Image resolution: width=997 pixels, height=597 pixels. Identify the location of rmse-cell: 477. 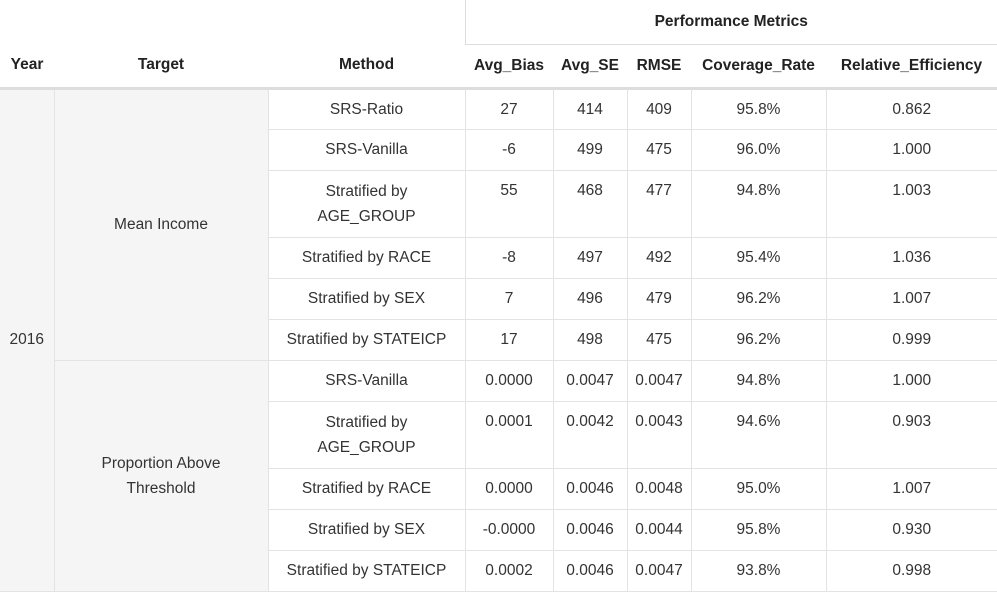
(658, 204).